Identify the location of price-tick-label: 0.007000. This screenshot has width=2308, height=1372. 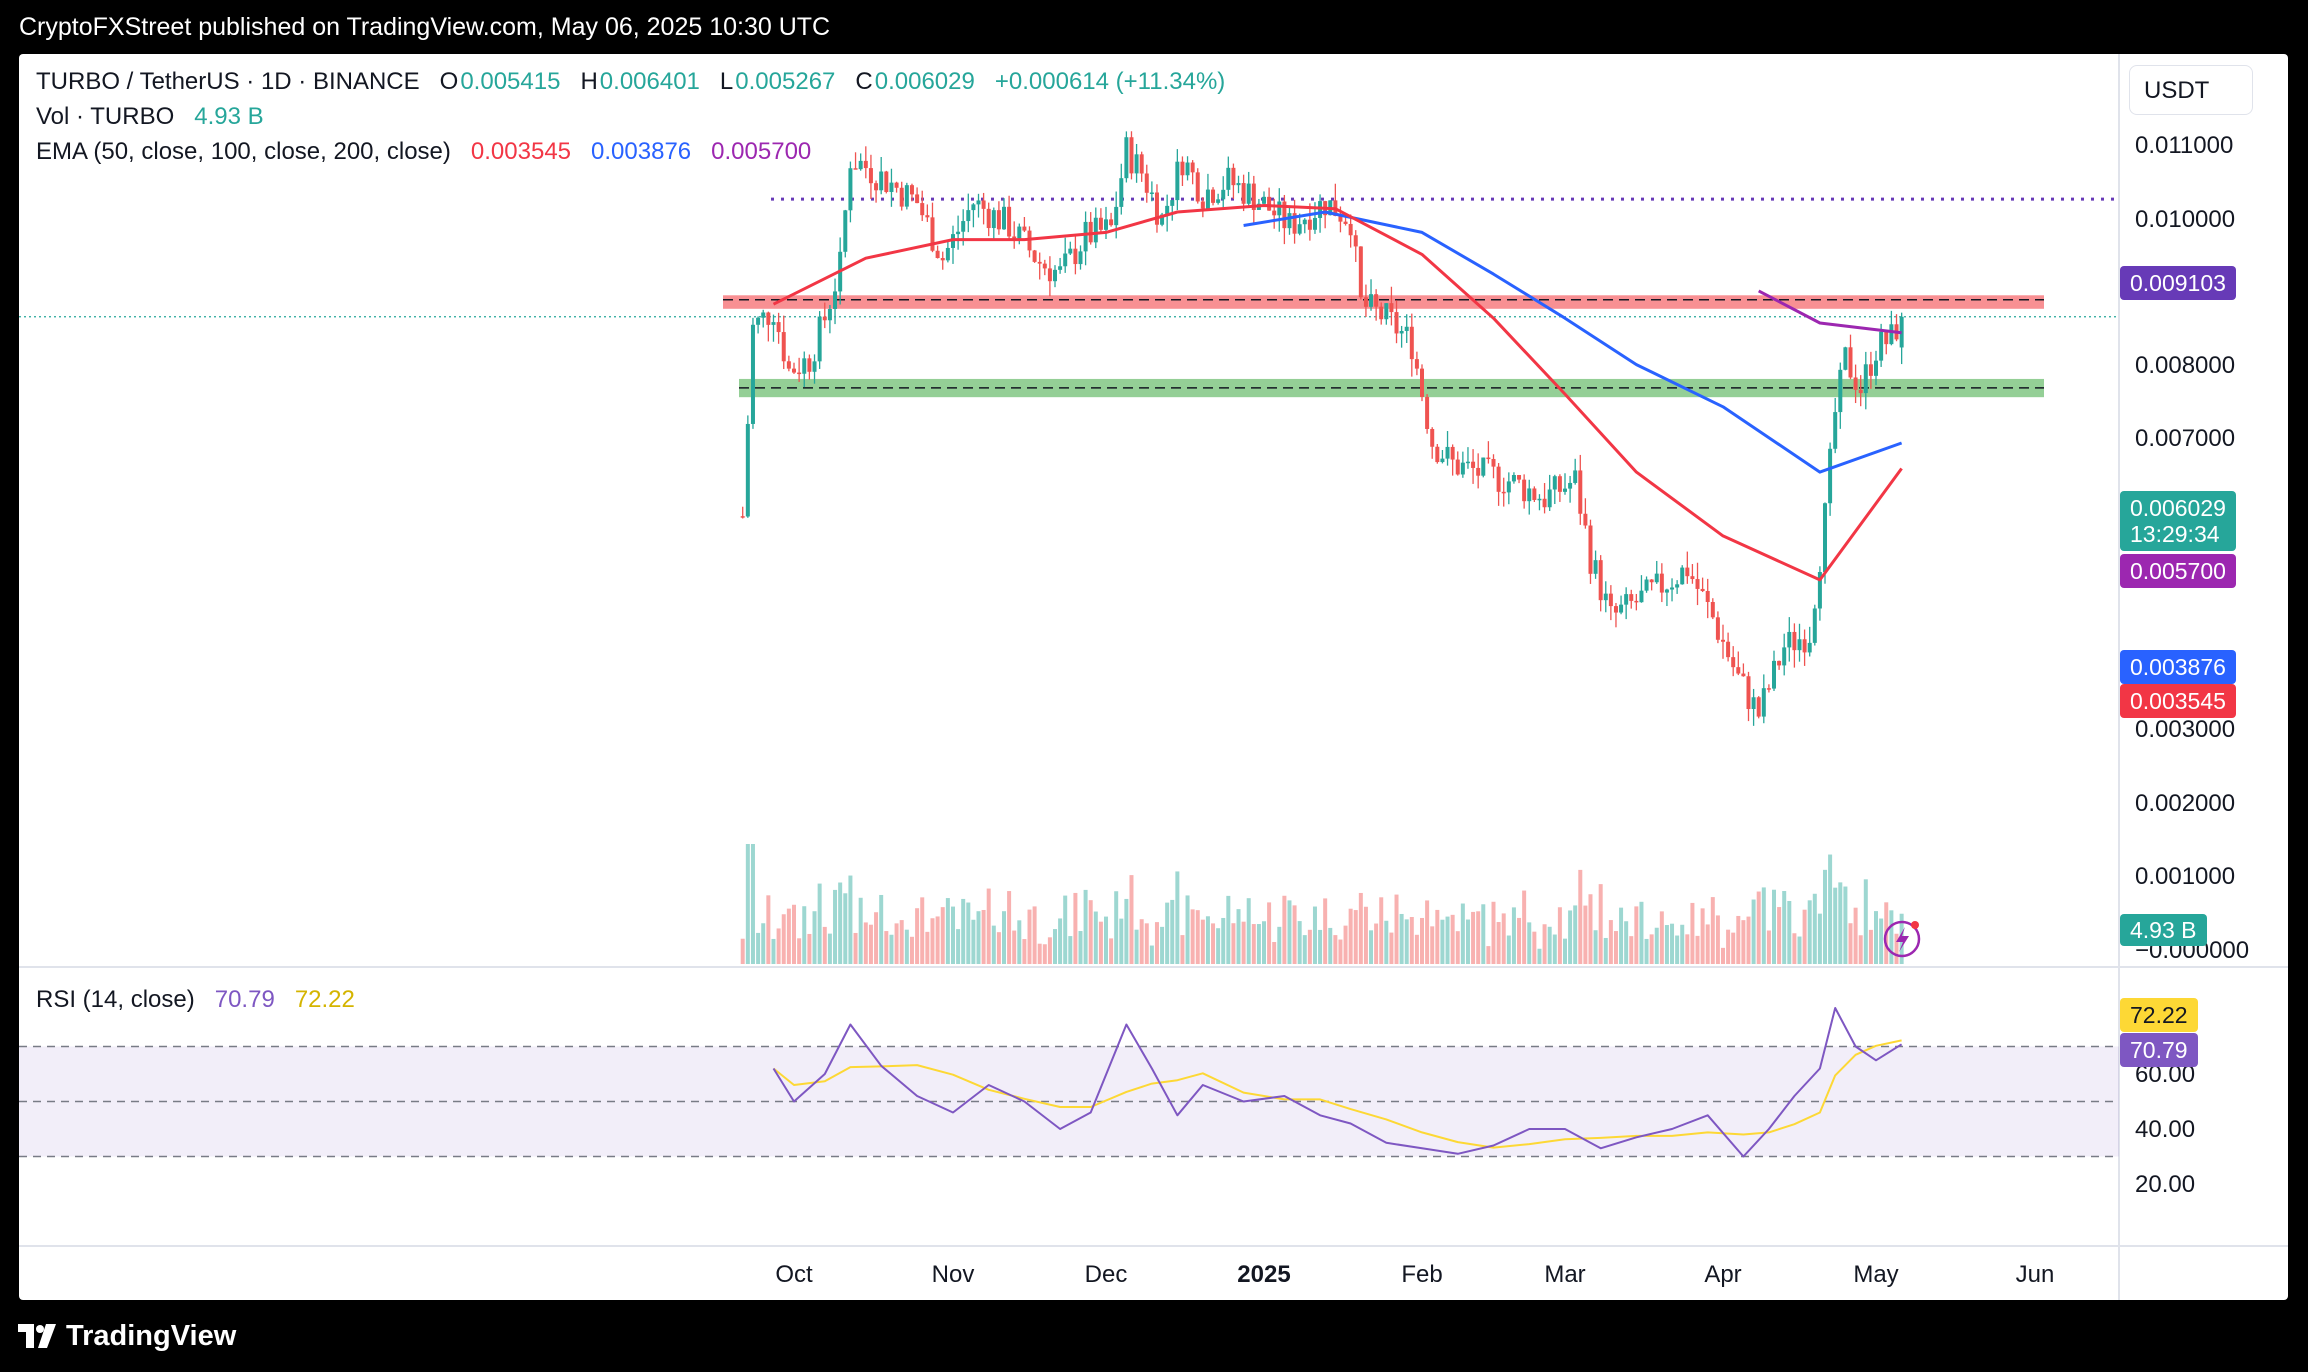
(2185, 438).